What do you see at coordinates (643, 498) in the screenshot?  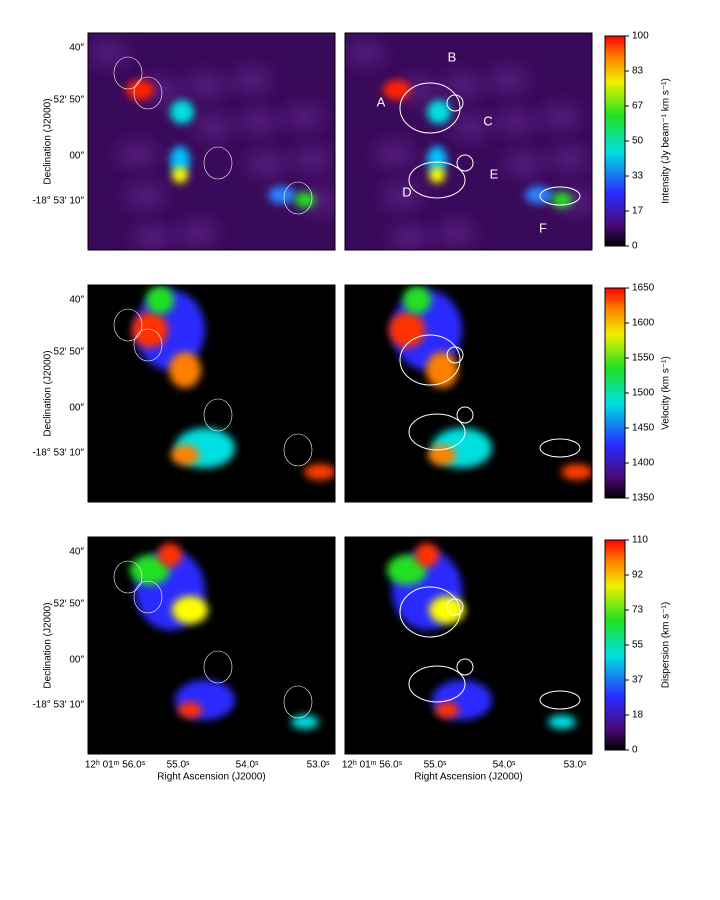 I see `colorbar-tick-label: 1350` at bounding box center [643, 498].